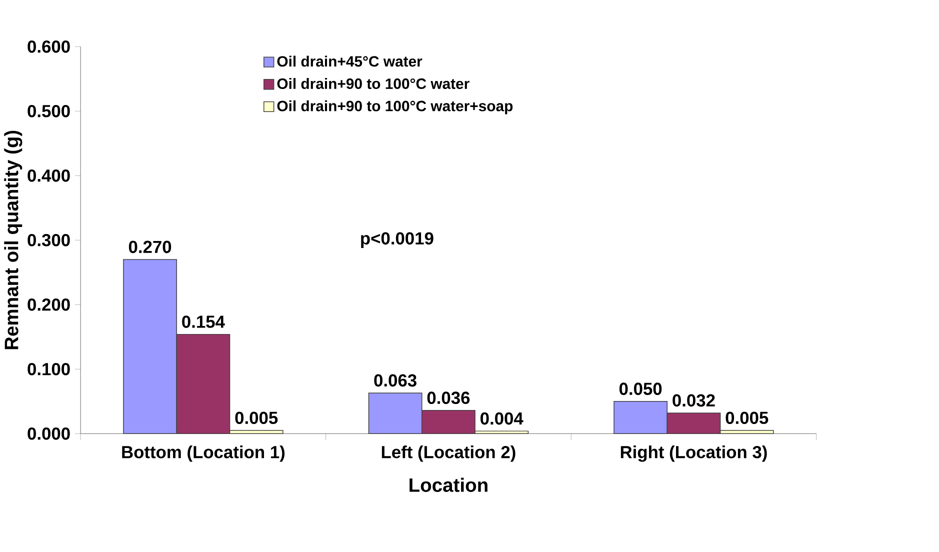 The height and width of the screenshot is (552, 939). I want to click on data-label: 0.032, so click(693, 400).